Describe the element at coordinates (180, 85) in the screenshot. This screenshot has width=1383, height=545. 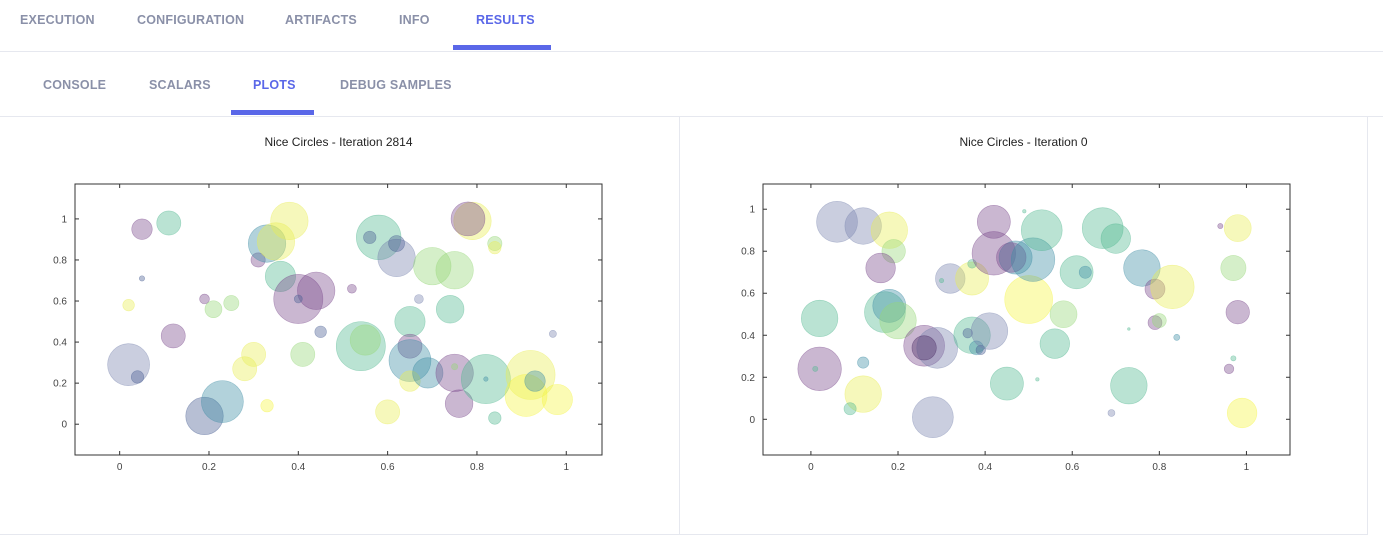
I see `subtab-scalars: SCALARS` at that location.